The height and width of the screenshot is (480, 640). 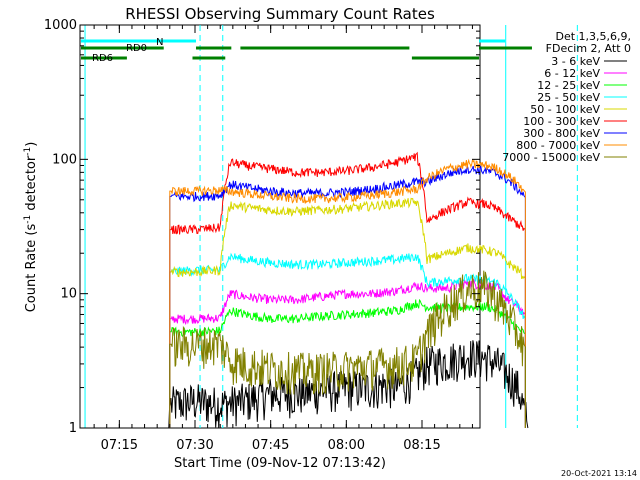 I want to click on legend-label-2: 12 - 25 keV, so click(x=568, y=85).